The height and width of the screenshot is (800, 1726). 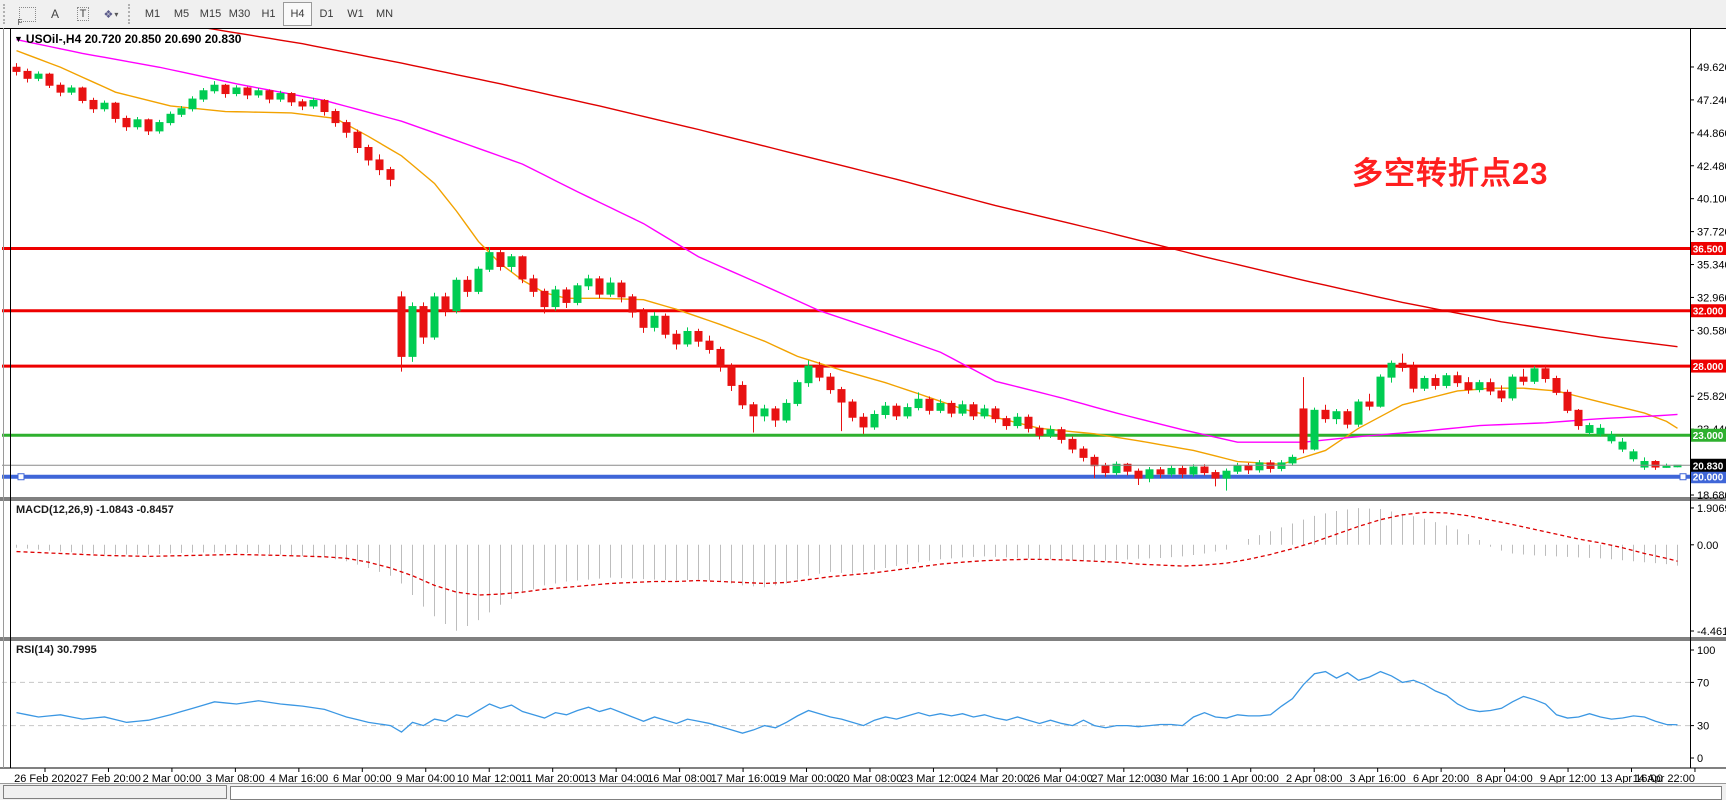 What do you see at coordinates (847, 553) in the screenshot?
I see `macd-signal-line` at bounding box center [847, 553].